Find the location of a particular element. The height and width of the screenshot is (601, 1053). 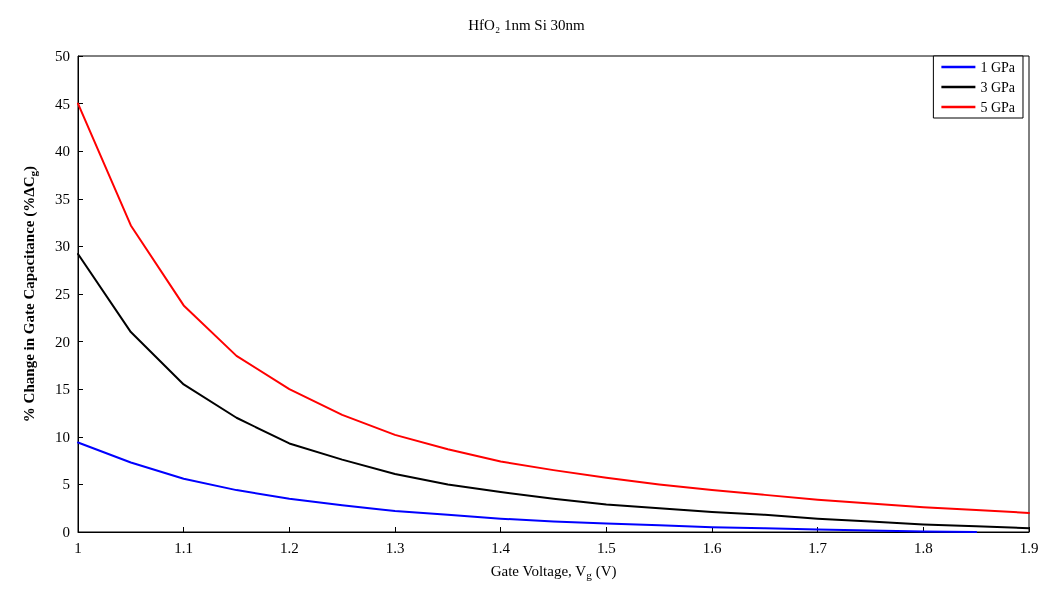

y-tick-label: 20 is located at coordinates (62, 341).